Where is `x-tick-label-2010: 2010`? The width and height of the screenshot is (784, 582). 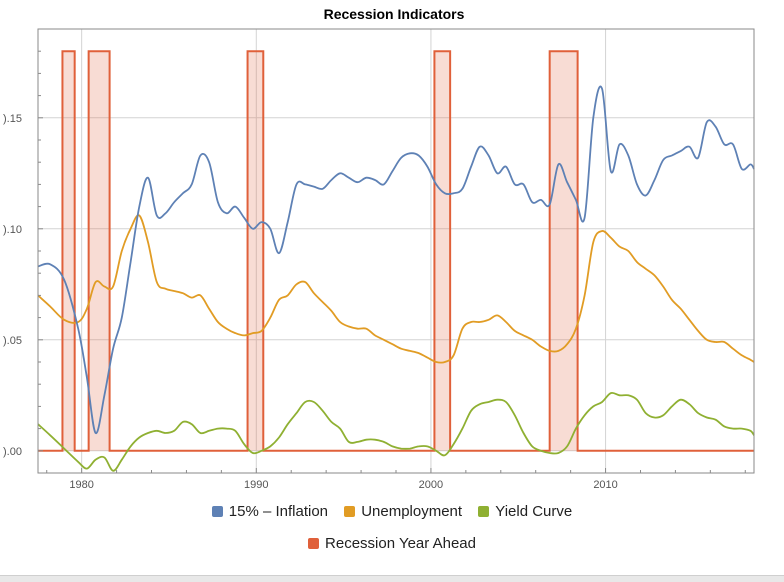
x-tick-label-2010: 2010 is located at coordinates (605, 485).